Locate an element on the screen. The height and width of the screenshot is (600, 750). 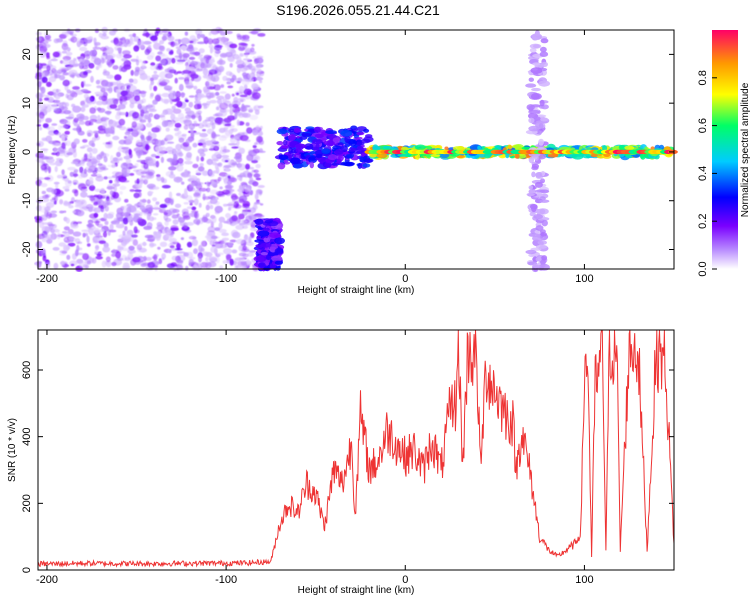
colorbar-gradient is located at coordinates (725, 149).